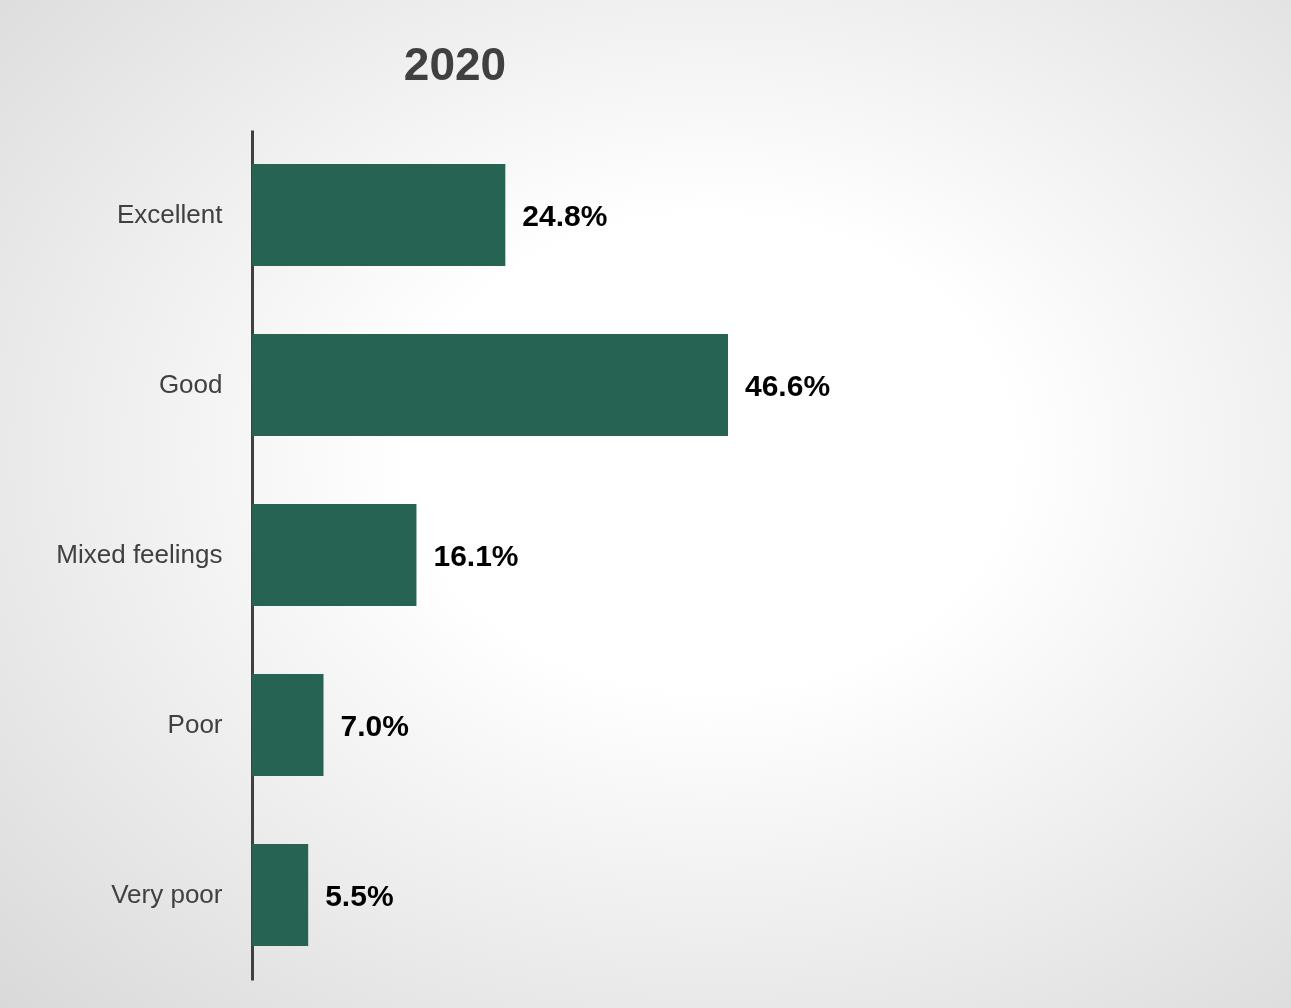  I want to click on data-label: 24.8%, so click(565, 215).